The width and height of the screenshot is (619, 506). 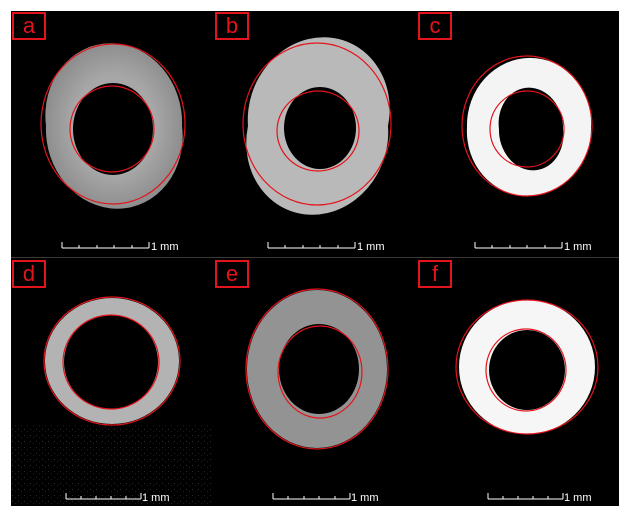 I want to click on ring-image-e, so click(x=317, y=369).